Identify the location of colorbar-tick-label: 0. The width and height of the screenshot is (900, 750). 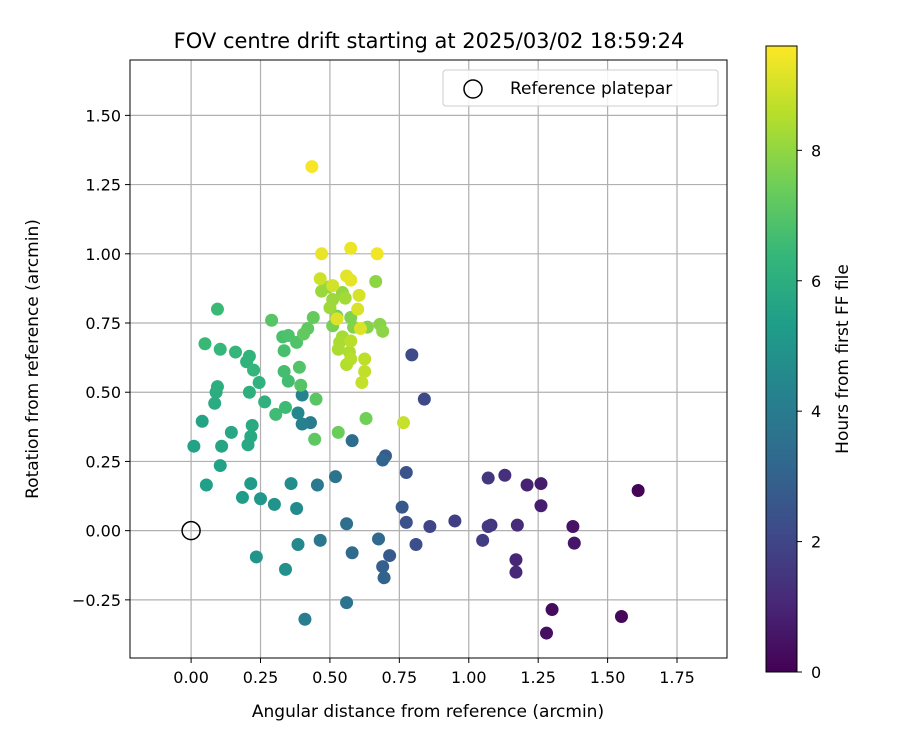
(816, 672).